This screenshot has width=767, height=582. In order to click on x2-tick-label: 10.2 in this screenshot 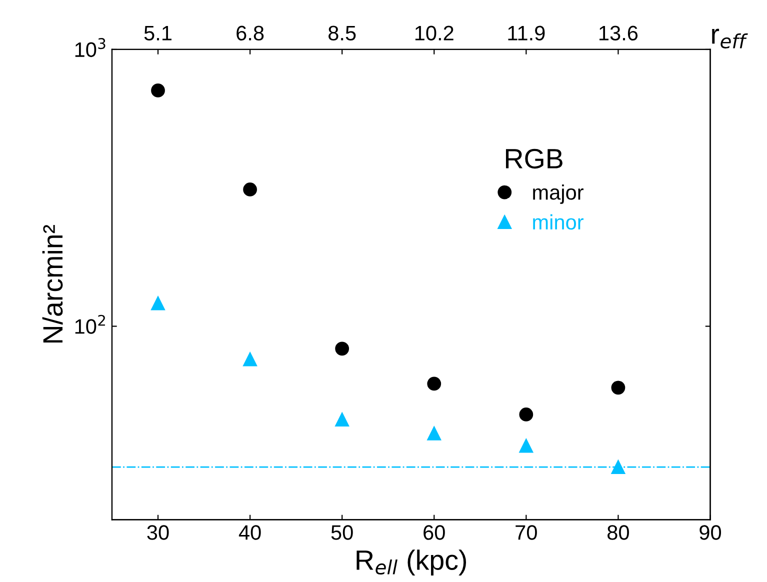, I will do `click(434, 33)`.